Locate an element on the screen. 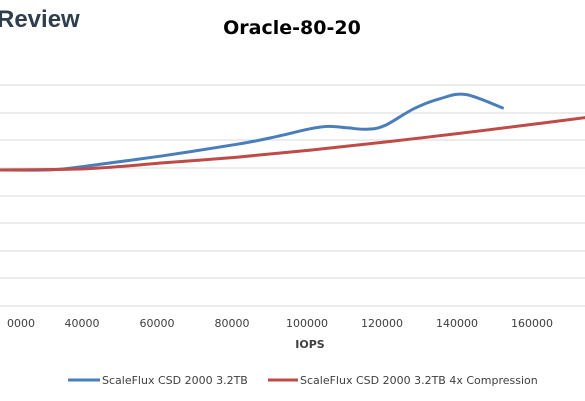  x-tick-label: 160000 is located at coordinates (532, 323).